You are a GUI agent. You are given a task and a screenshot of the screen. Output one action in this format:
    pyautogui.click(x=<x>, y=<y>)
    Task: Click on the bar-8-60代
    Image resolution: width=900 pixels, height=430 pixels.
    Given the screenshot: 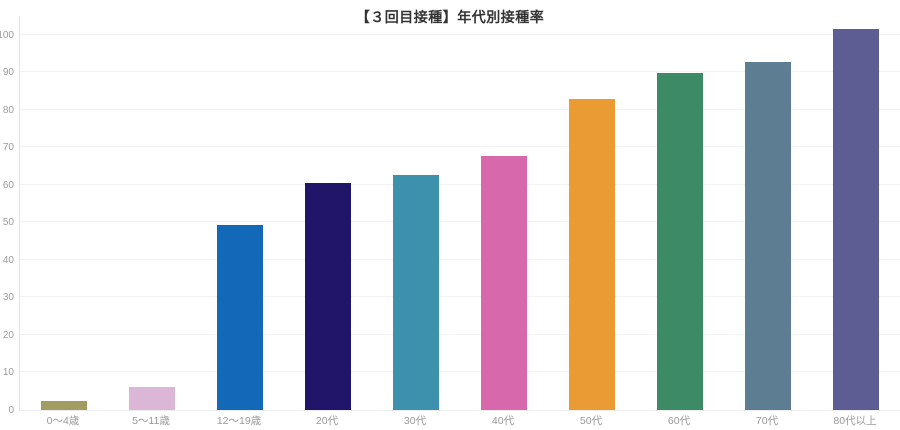 What is the action you would take?
    pyautogui.click(x=680, y=241)
    